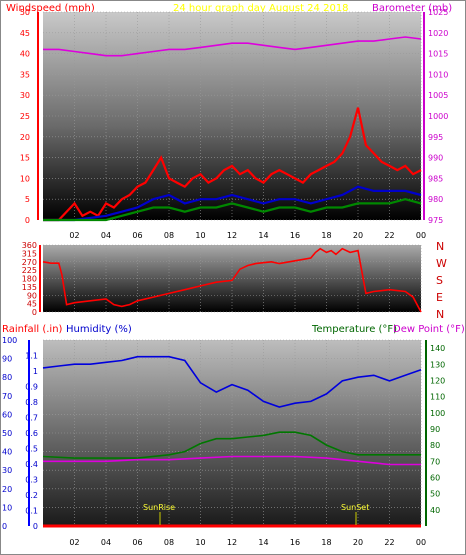  I want to click on barometer-axis-title: Barometer (mb), so click(412, 8).